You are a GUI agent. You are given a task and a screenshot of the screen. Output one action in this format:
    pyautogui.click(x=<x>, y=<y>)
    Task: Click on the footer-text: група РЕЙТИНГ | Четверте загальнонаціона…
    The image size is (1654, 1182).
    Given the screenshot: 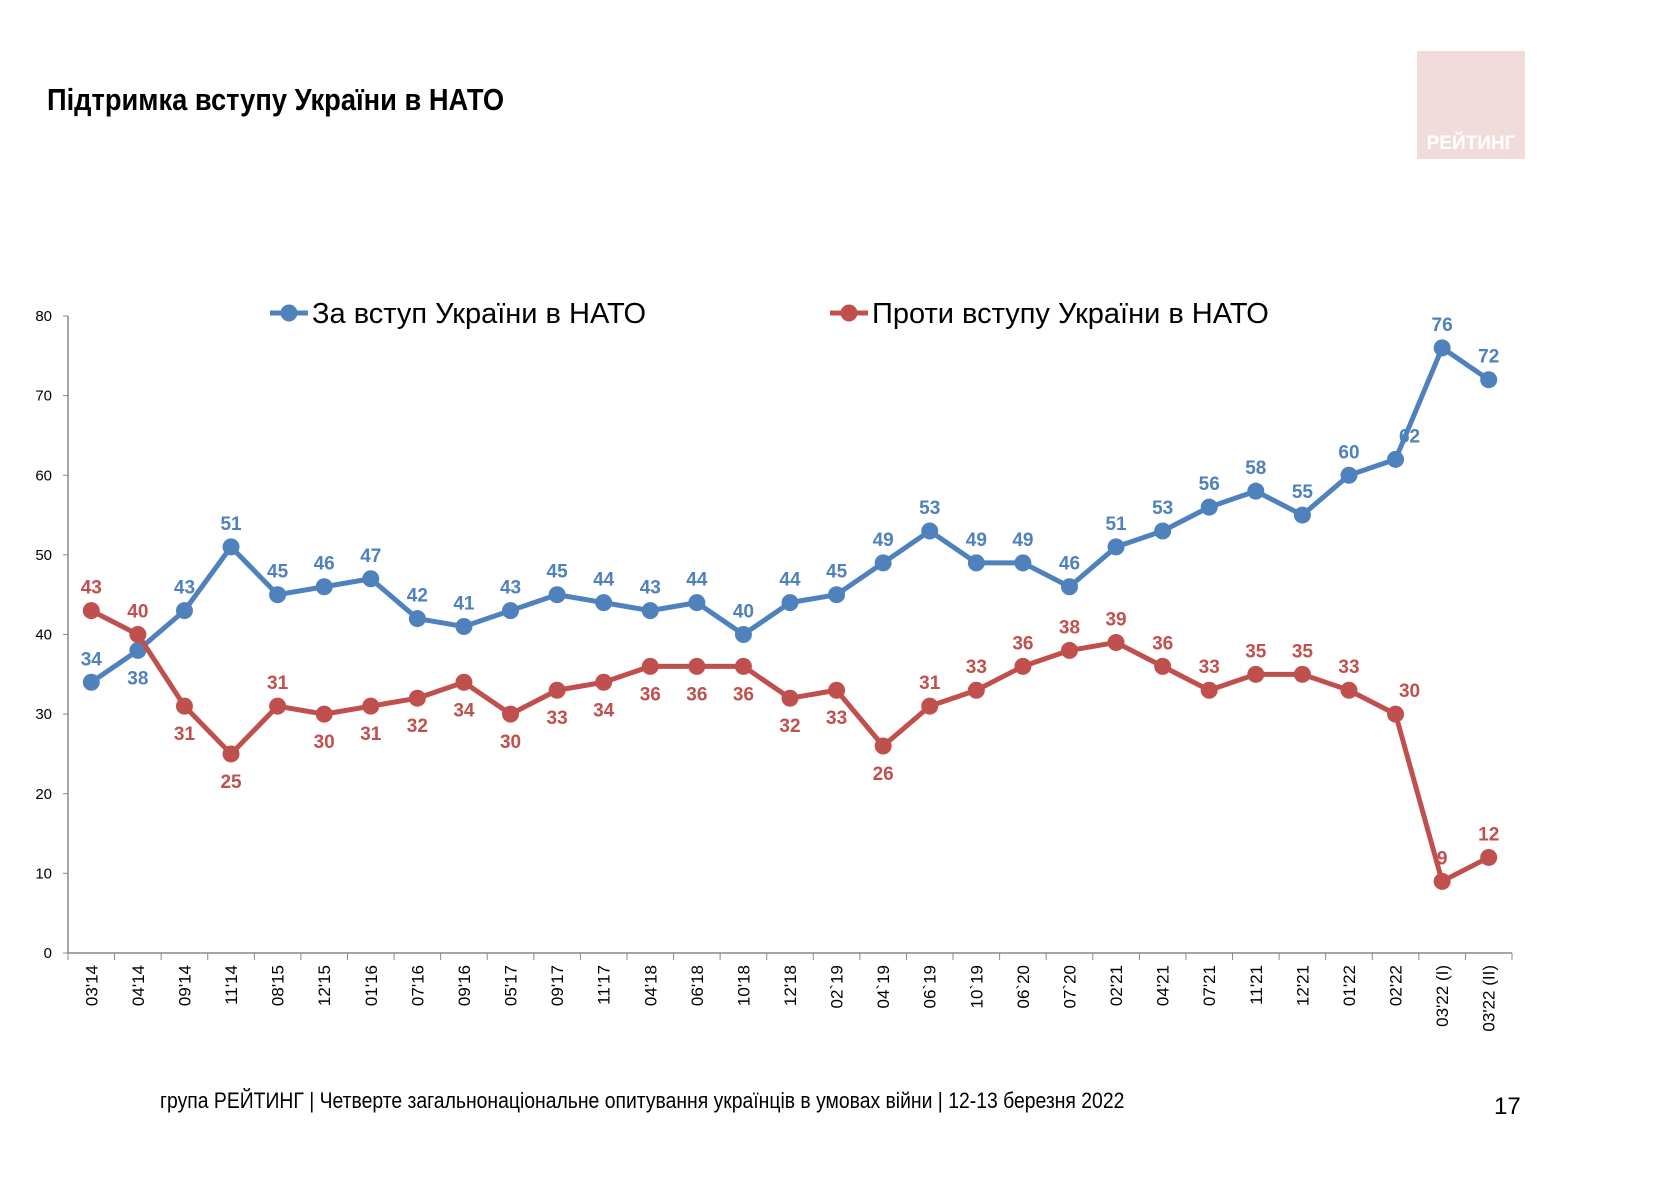 What is the action you would take?
    pyautogui.click(x=642, y=1100)
    